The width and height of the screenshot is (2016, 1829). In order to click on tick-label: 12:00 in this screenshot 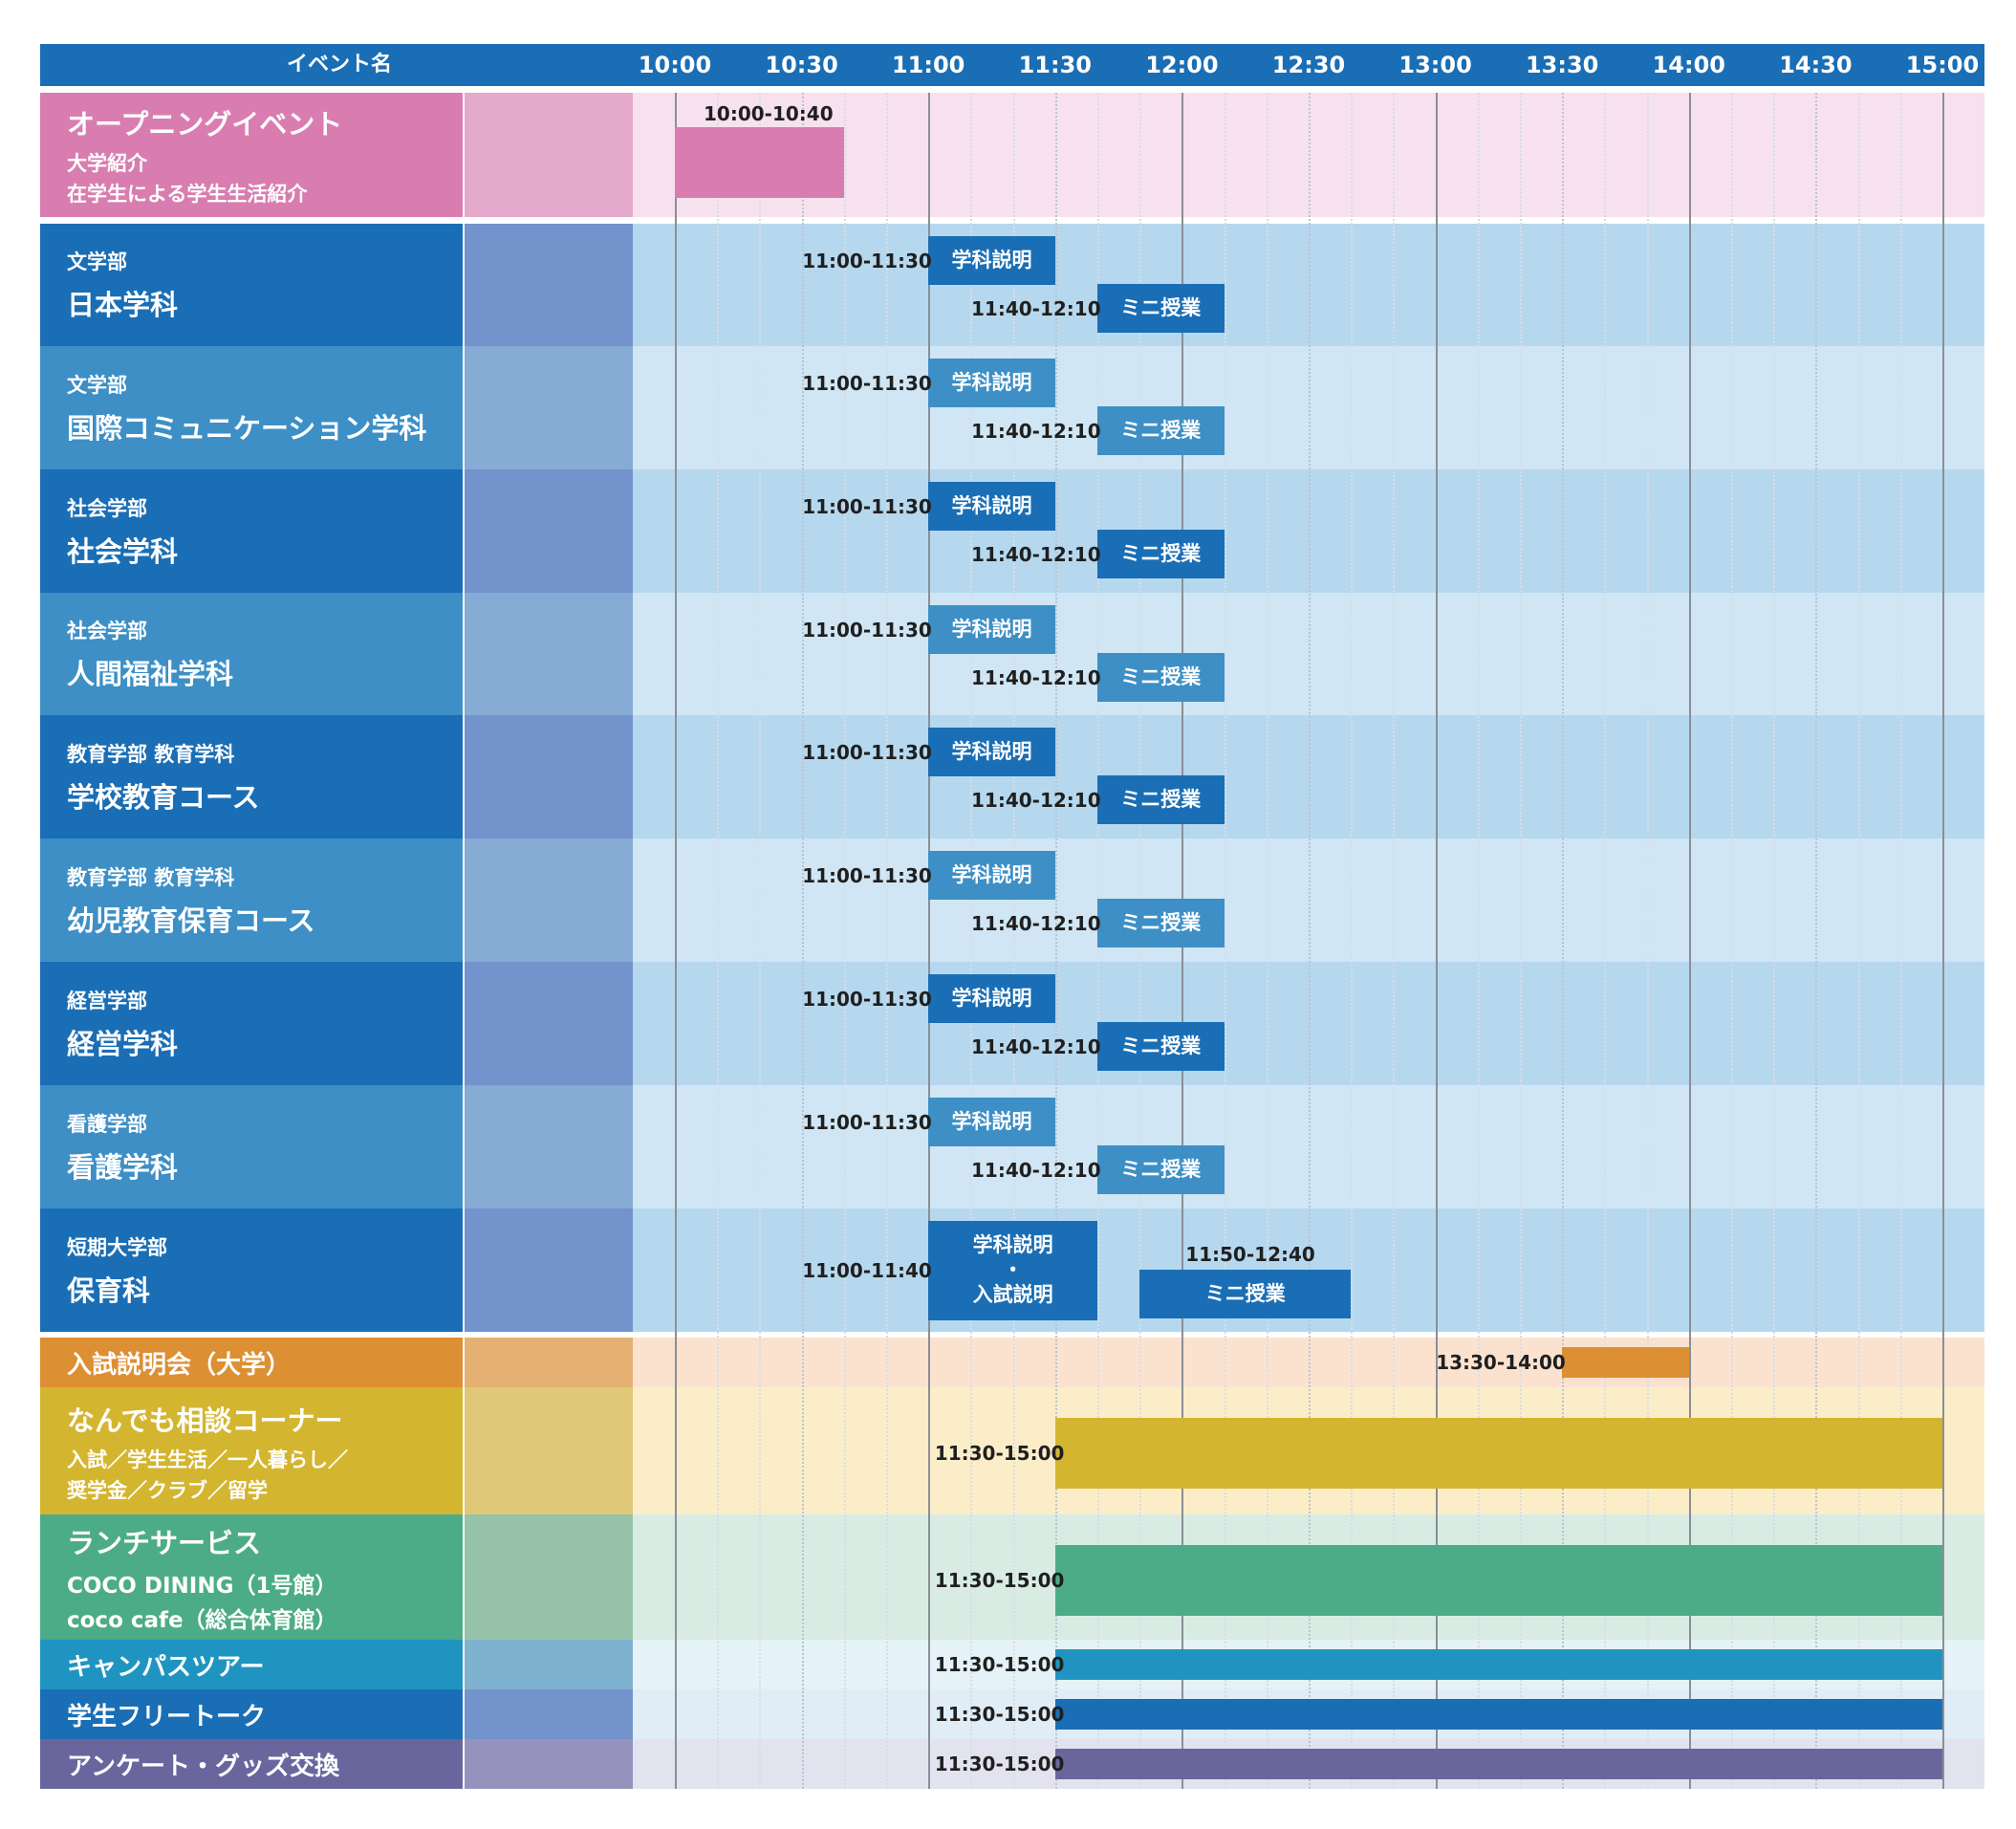, I will do `click(1182, 65)`.